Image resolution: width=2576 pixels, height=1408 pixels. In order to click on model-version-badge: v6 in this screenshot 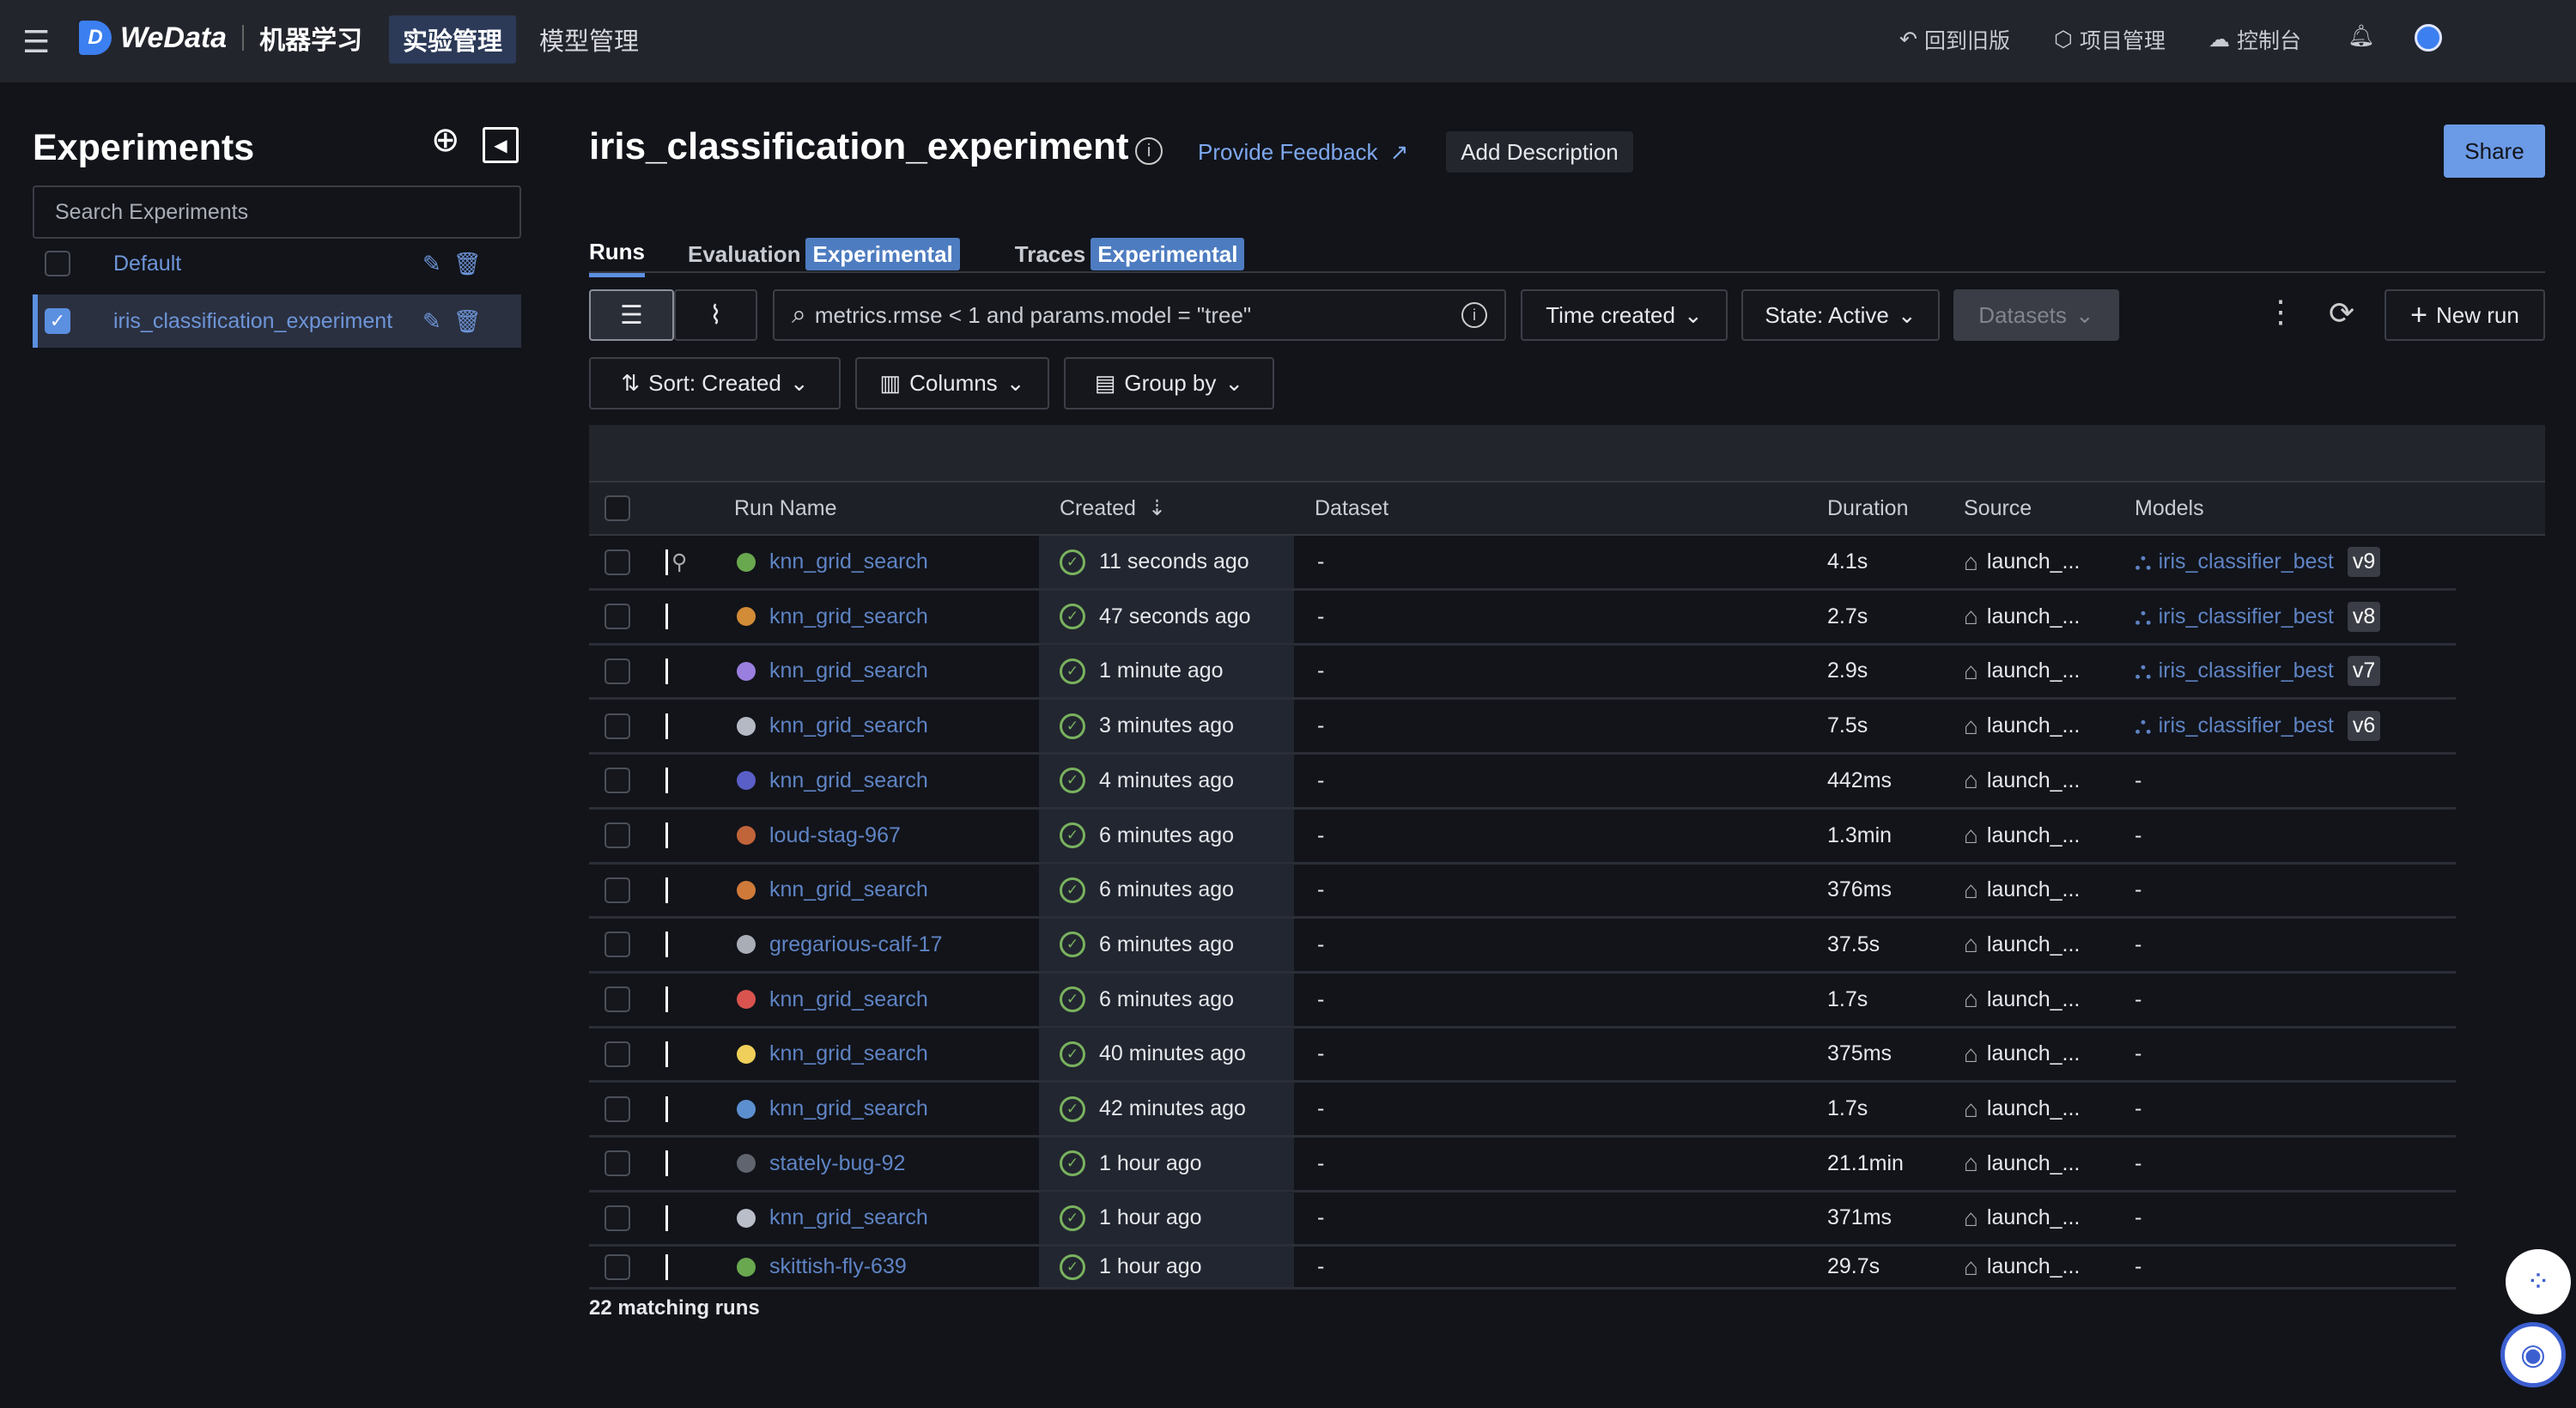, I will do `click(2364, 726)`.